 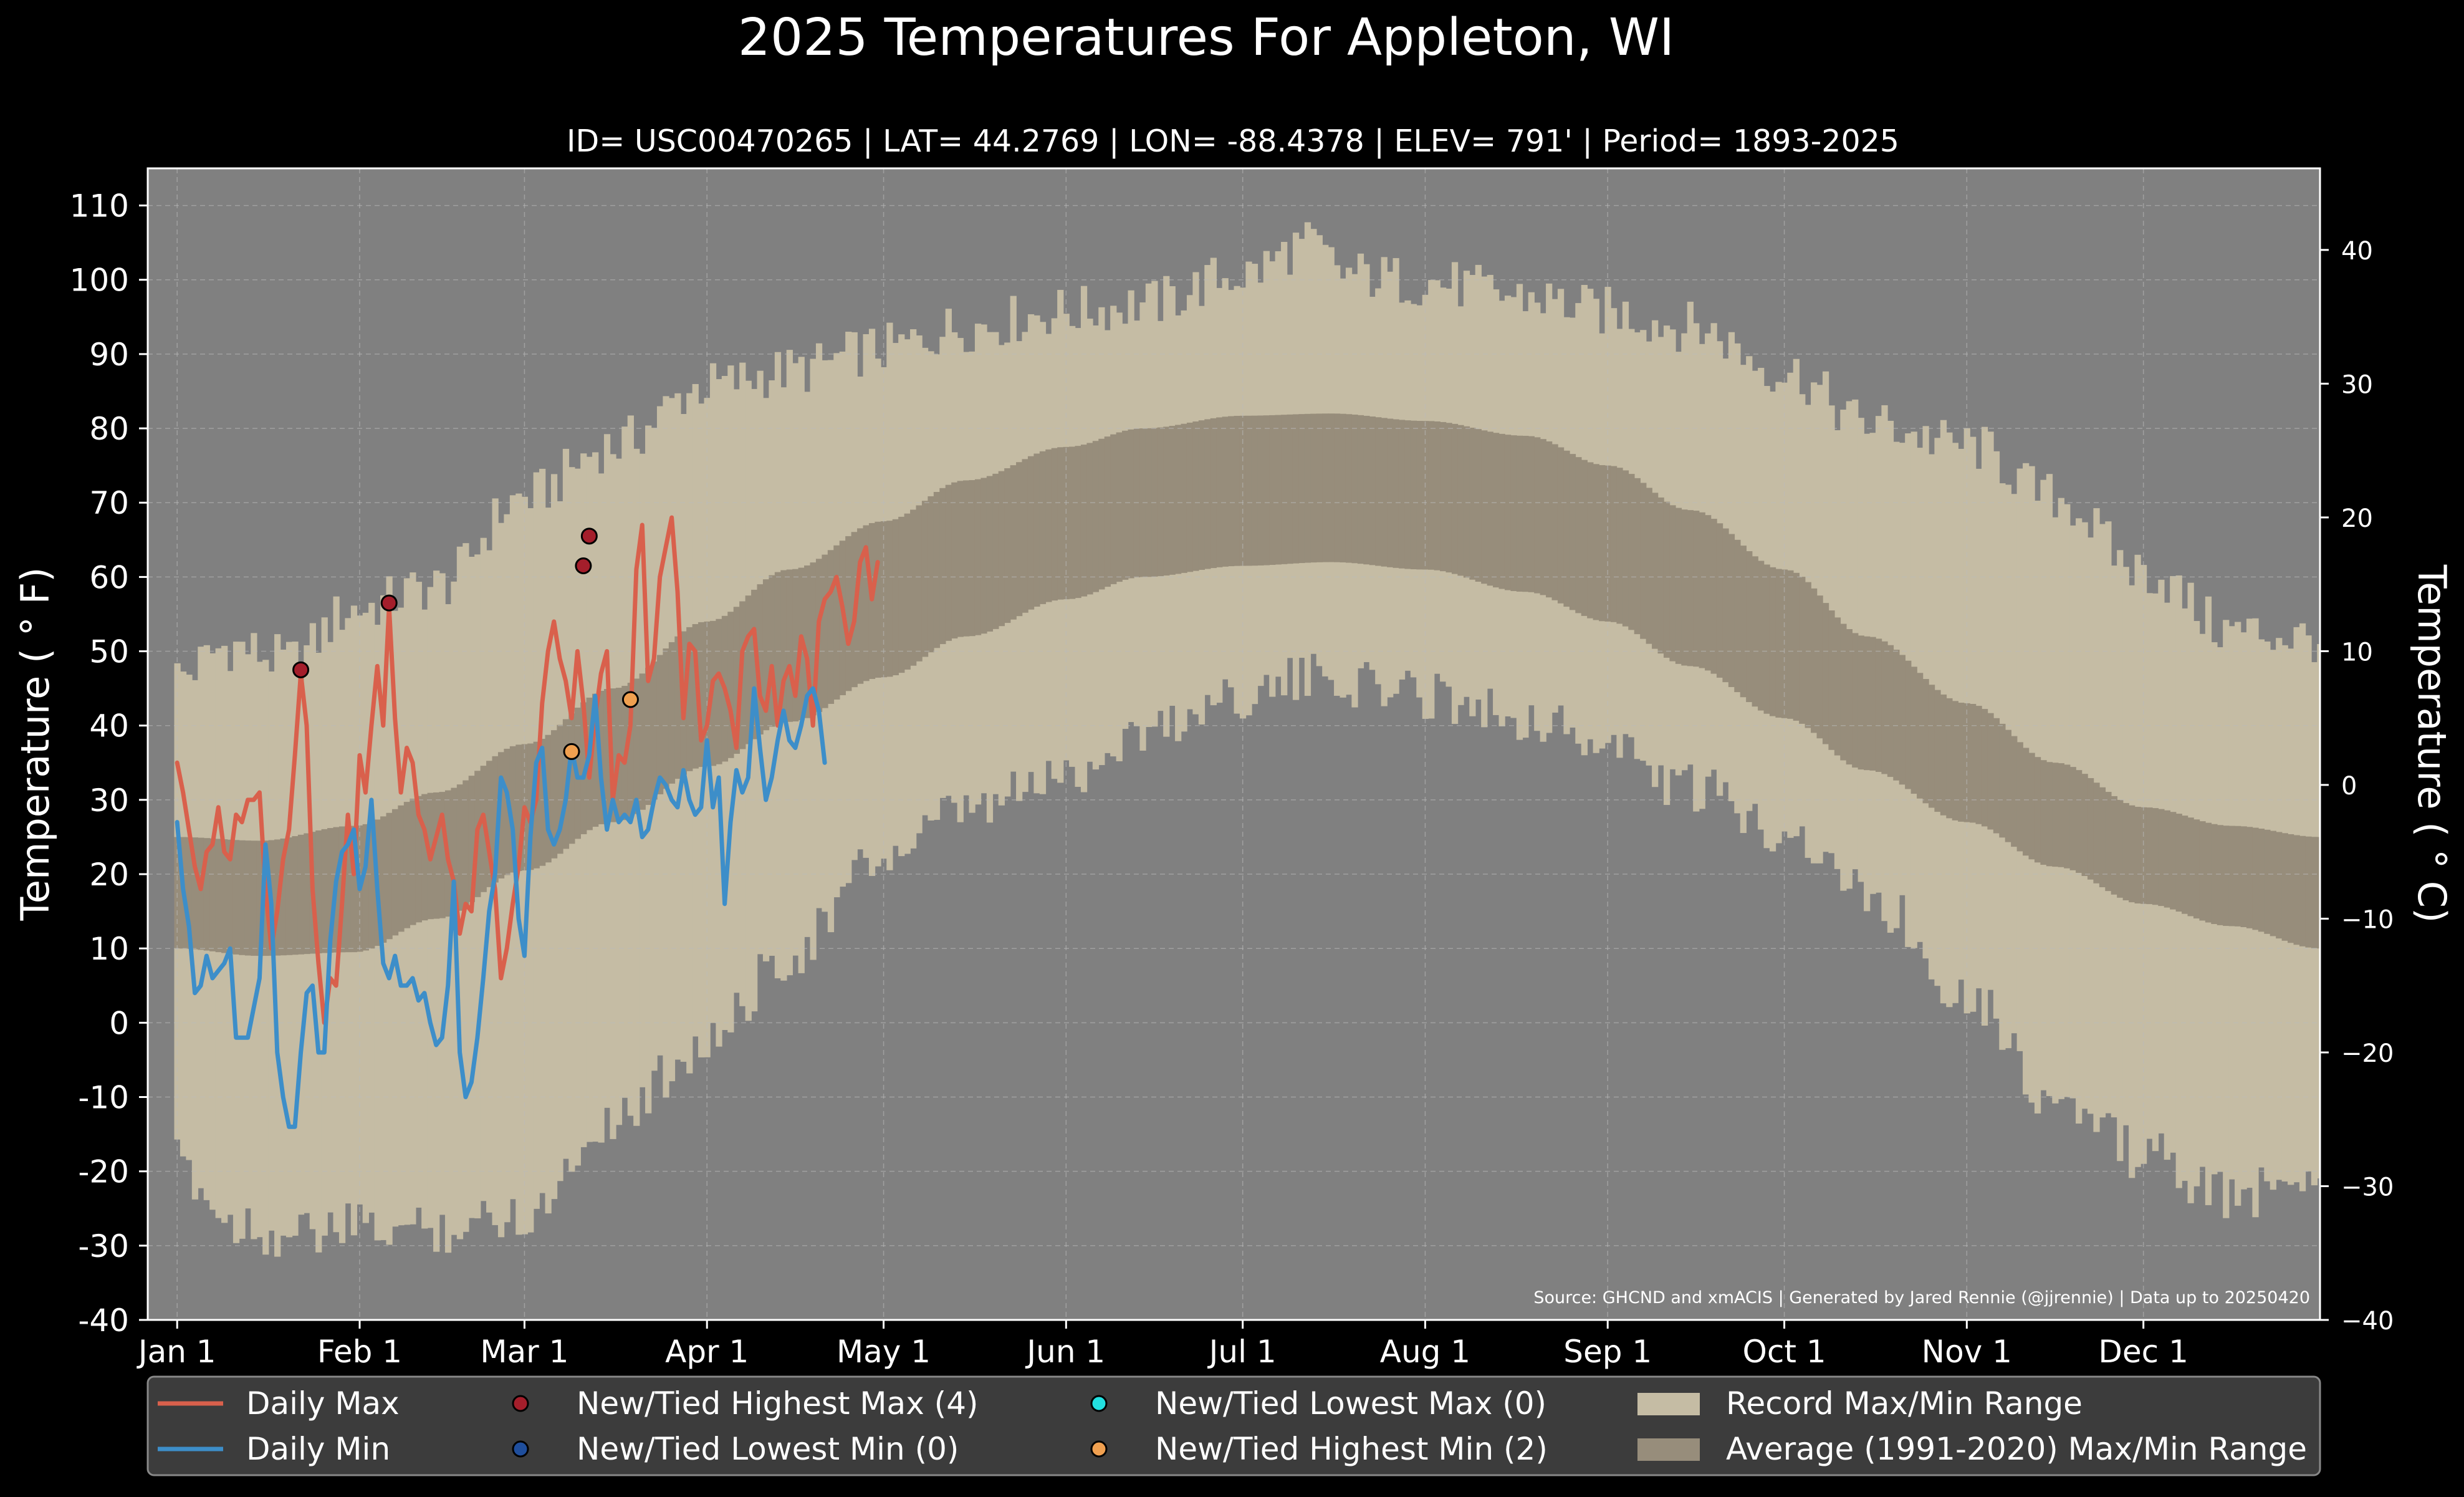 I want to click on legend-label: New/Tied Highest Max (4), so click(x=778, y=1403).